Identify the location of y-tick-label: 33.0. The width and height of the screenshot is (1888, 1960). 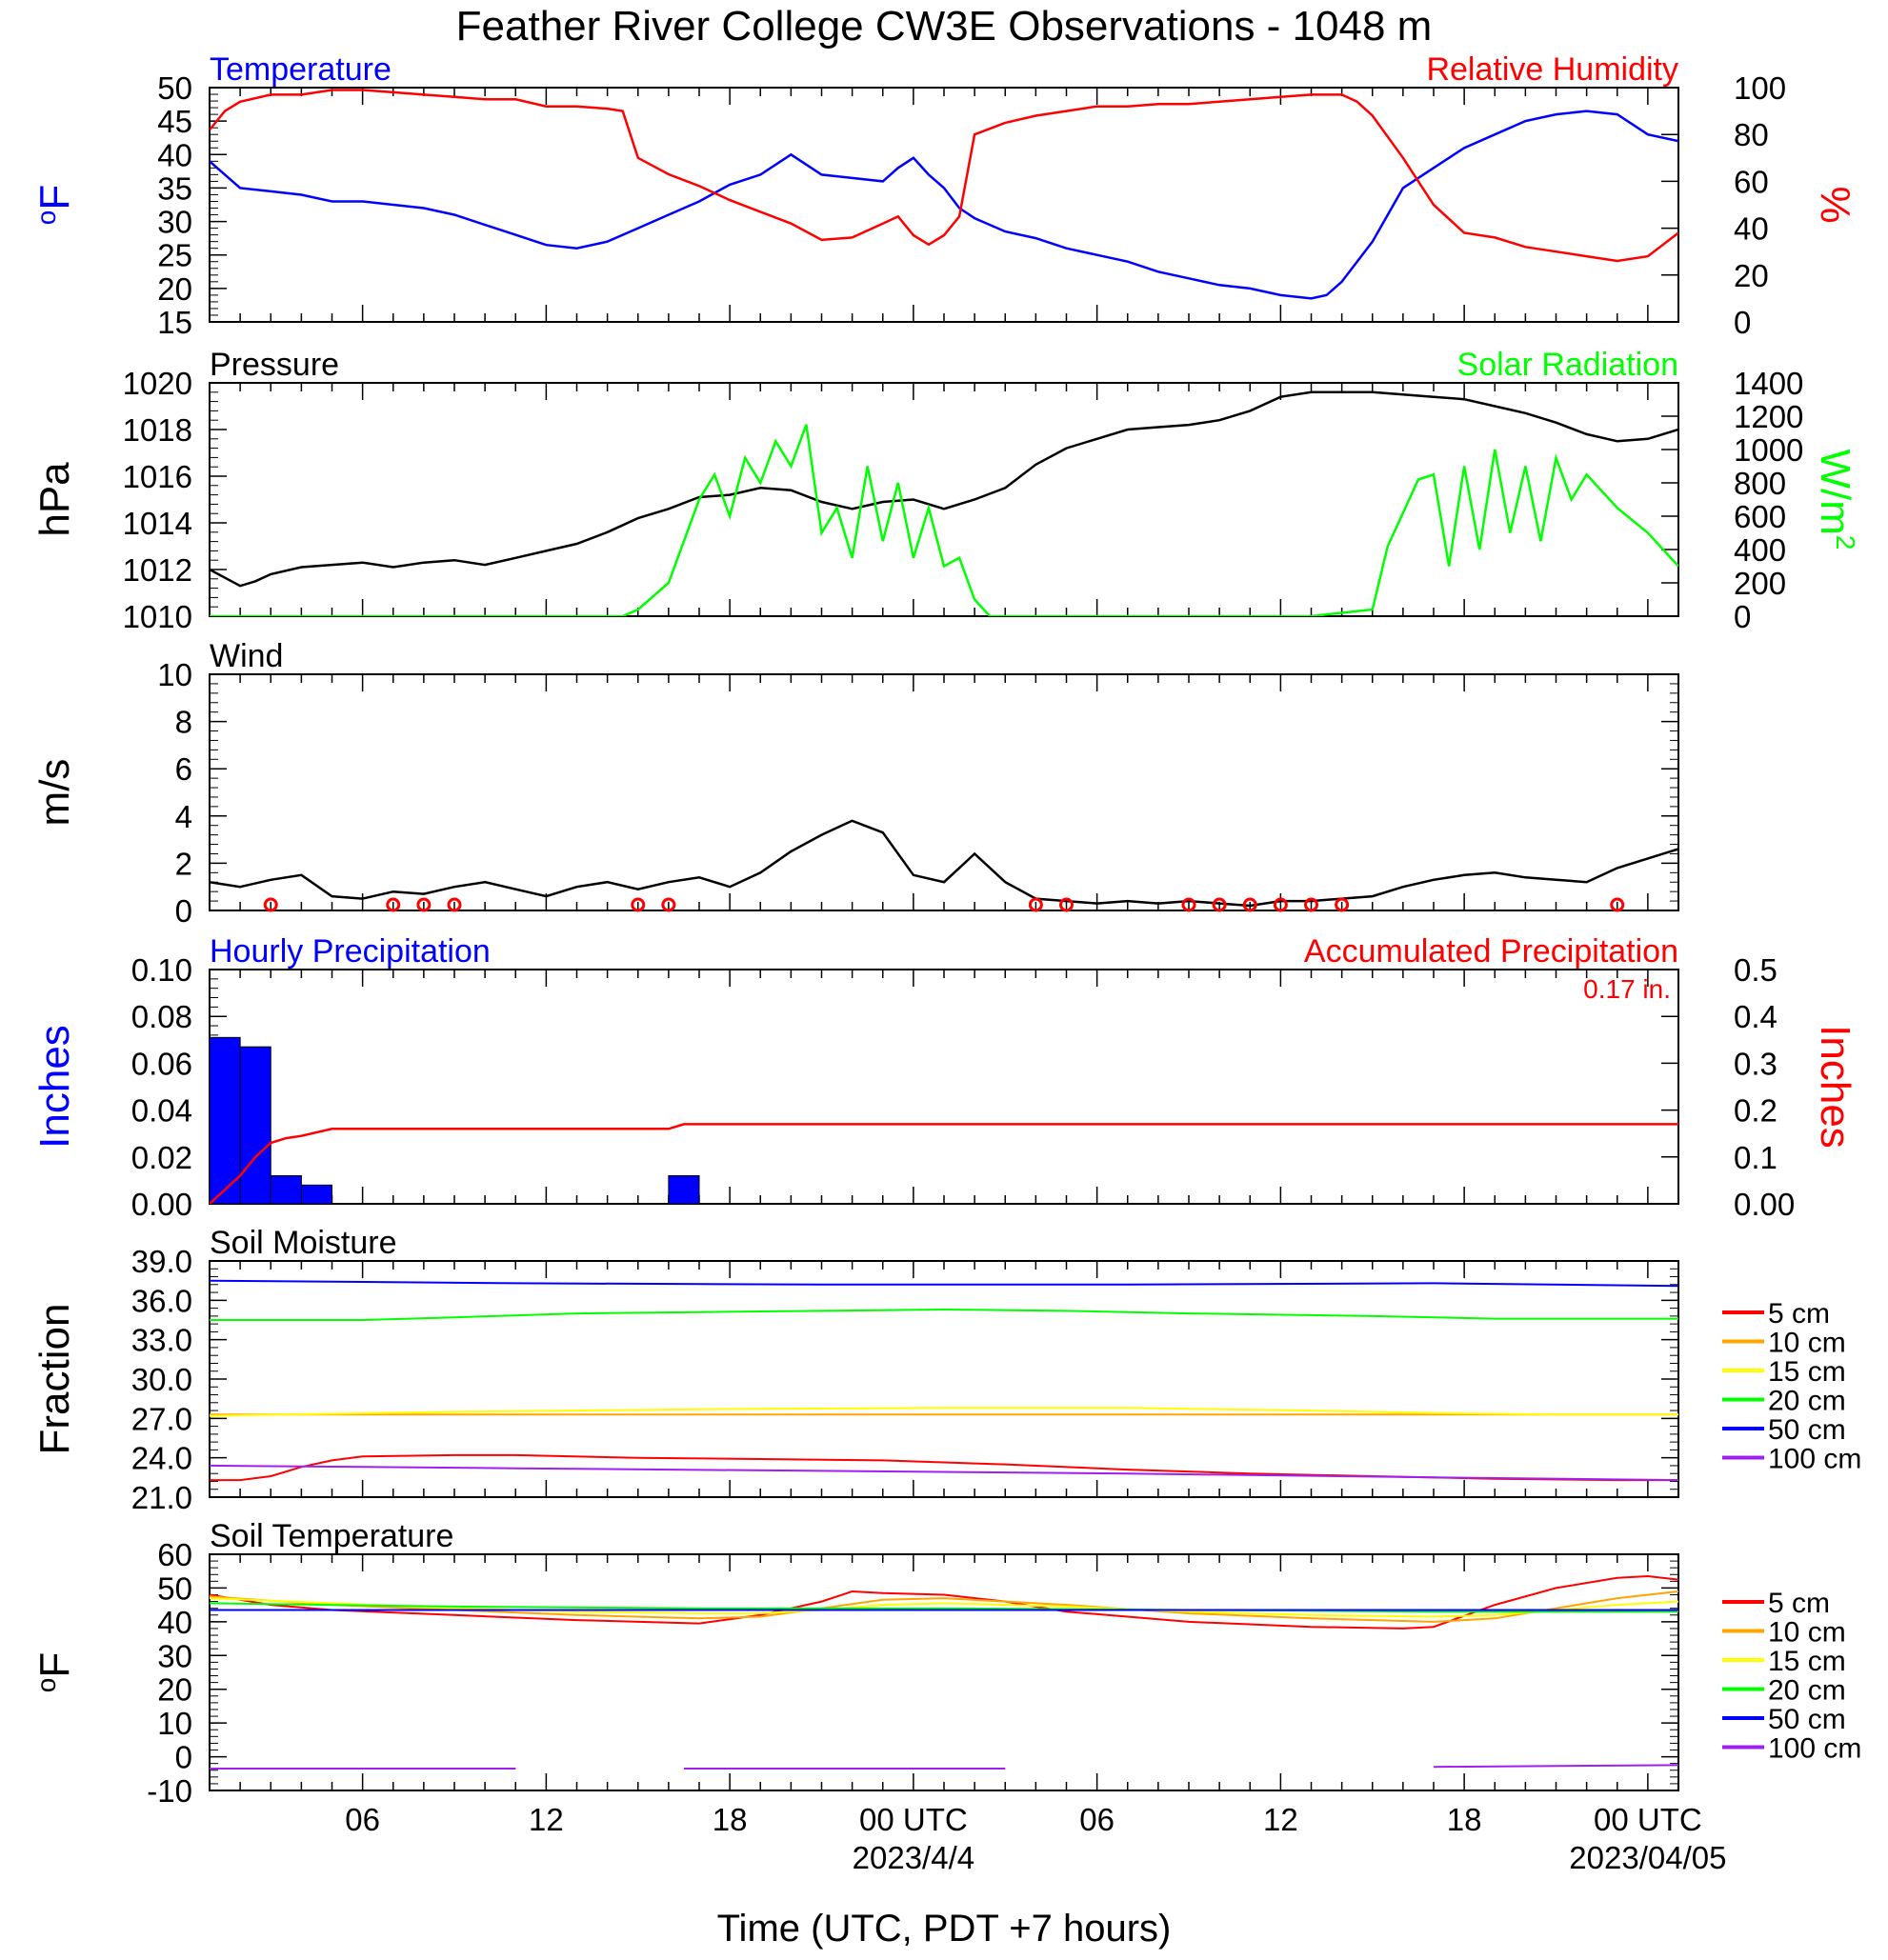
(161, 1340).